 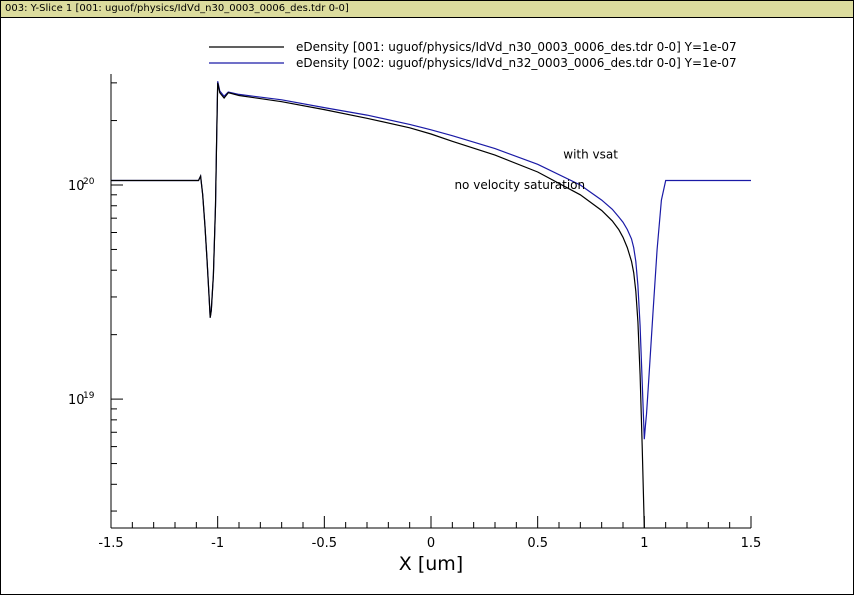 What do you see at coordinates (217, 543) in the screenshot?
I see `x-tick-label: -1` at bounding box center [217, 543].